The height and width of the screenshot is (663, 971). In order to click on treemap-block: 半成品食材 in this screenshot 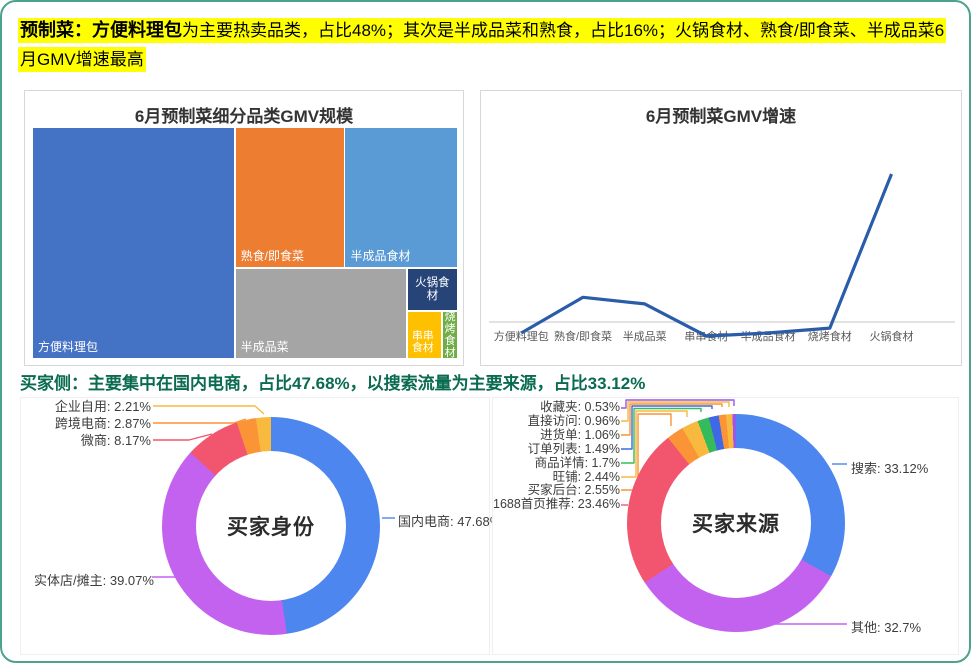, I will do `click(401, 198)`.